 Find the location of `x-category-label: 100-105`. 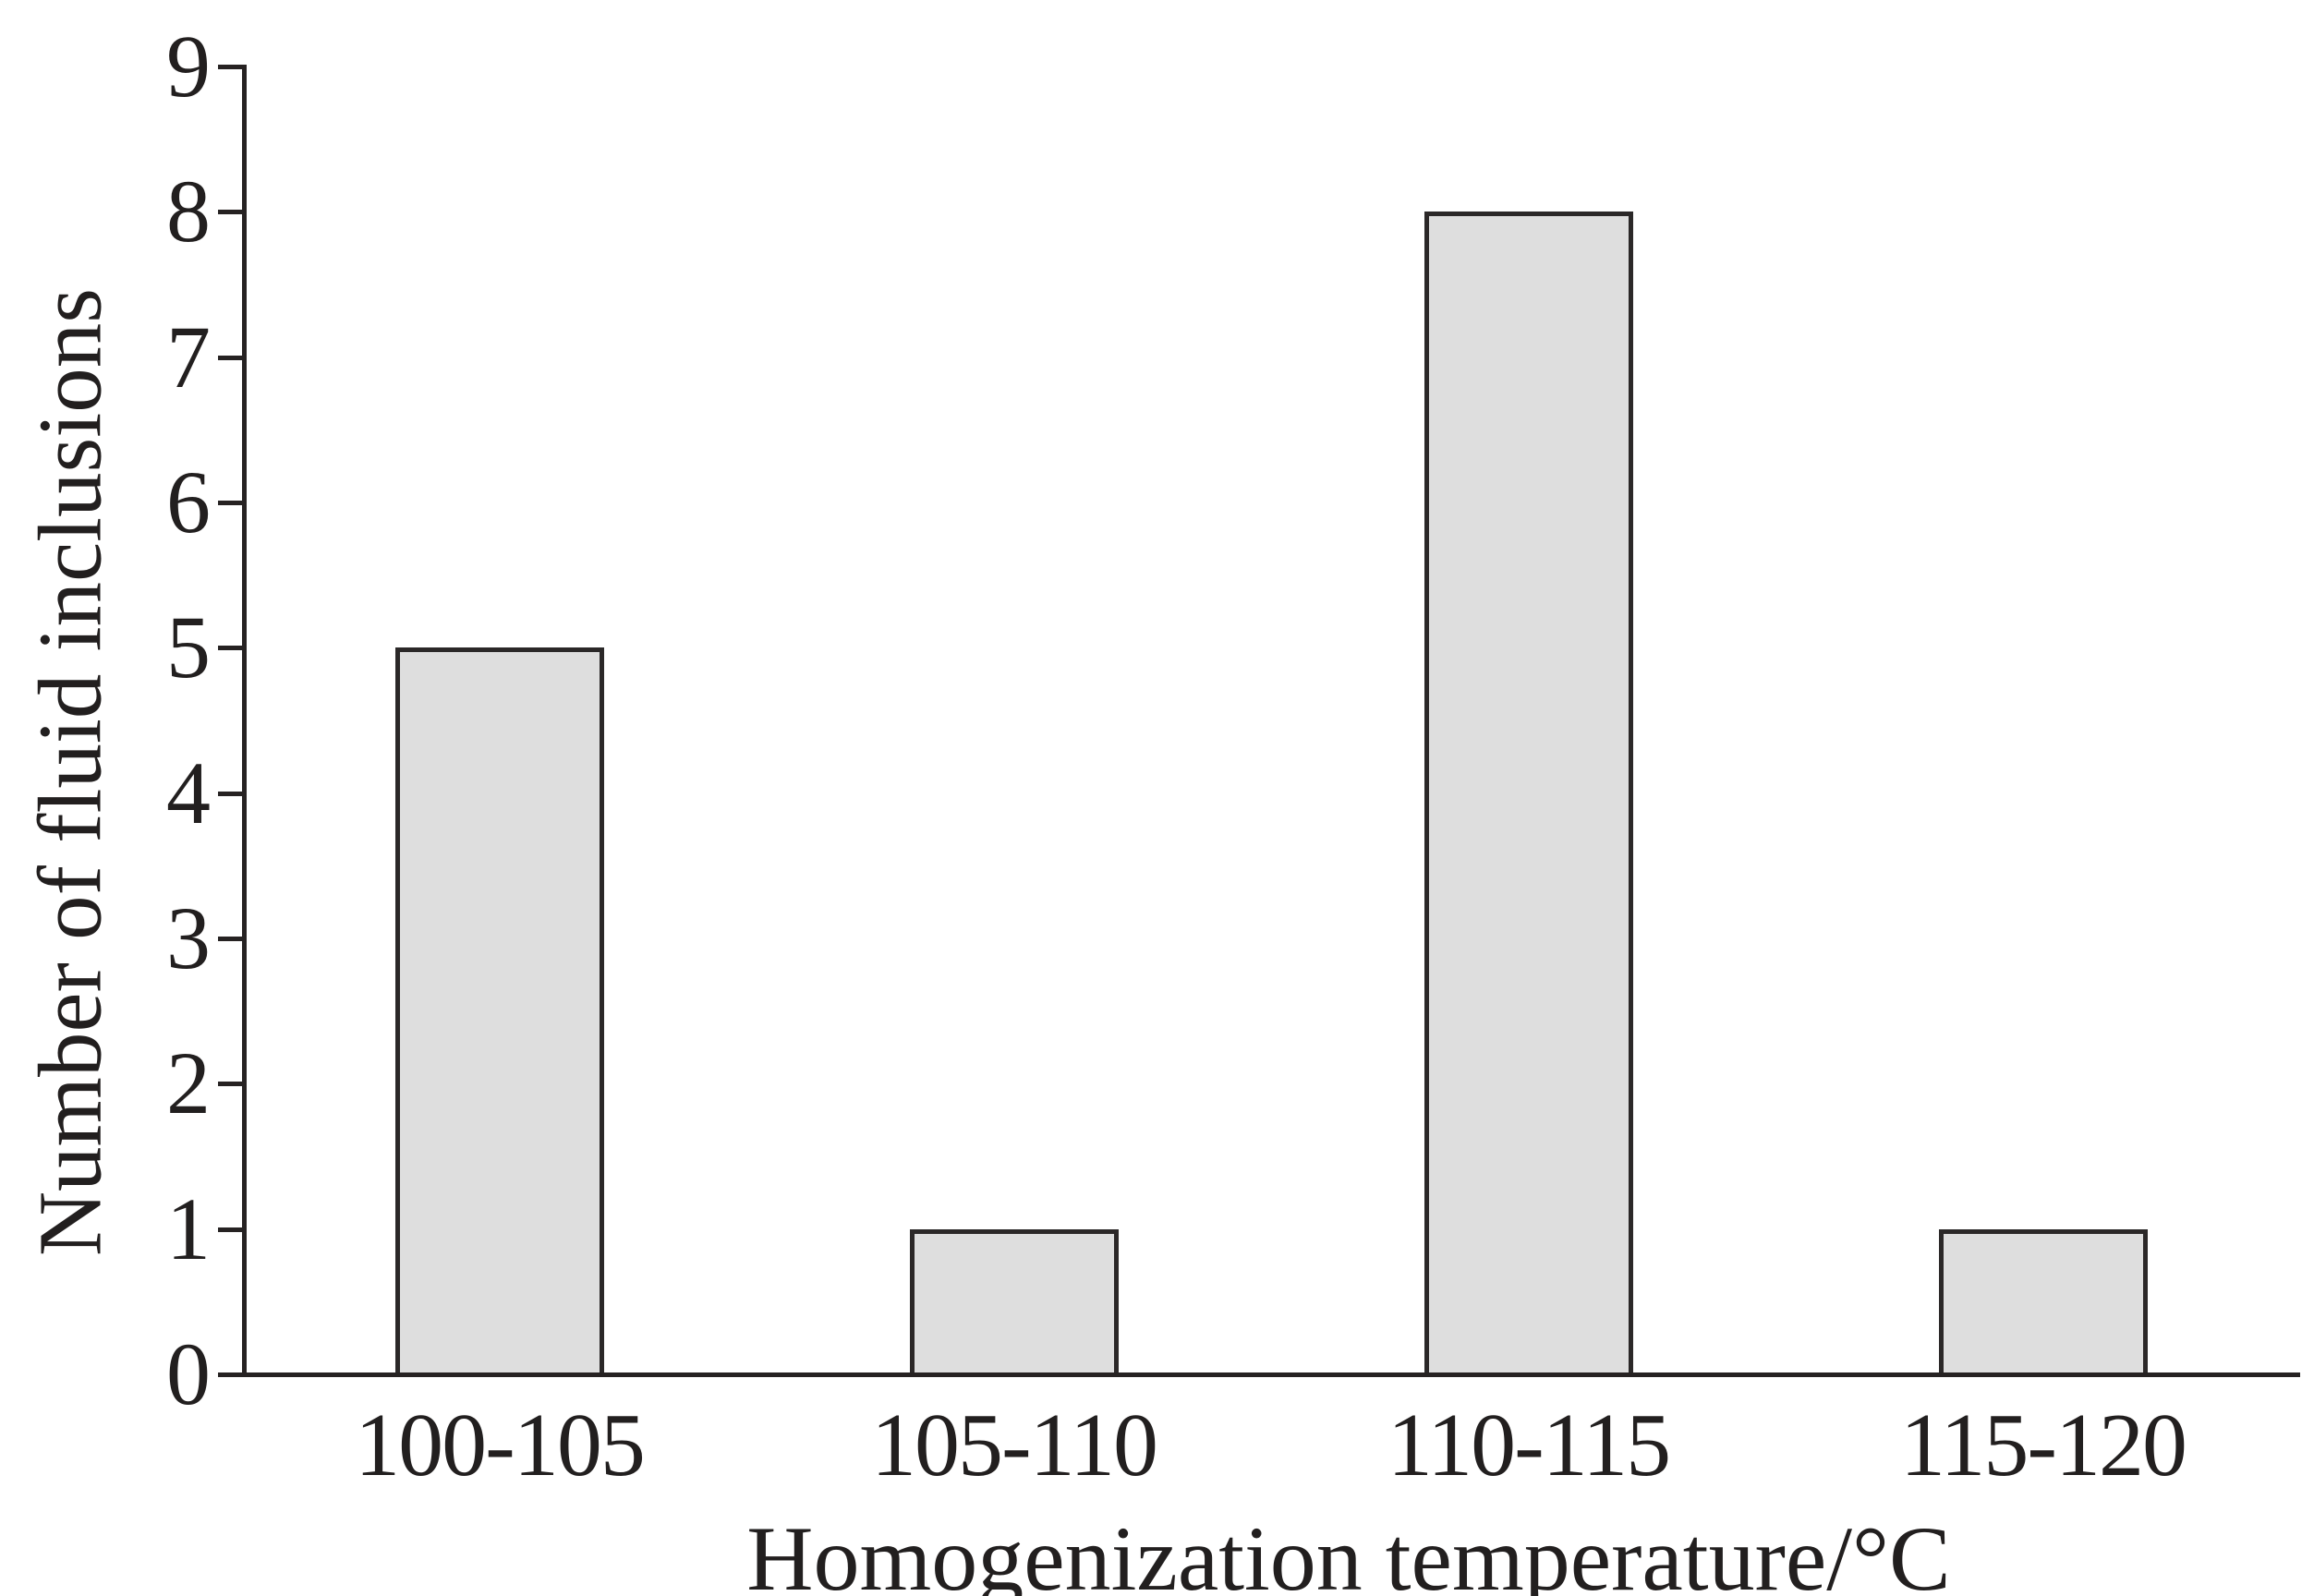

x-category-label: 100-105 is located at coordinates (501, 1445).